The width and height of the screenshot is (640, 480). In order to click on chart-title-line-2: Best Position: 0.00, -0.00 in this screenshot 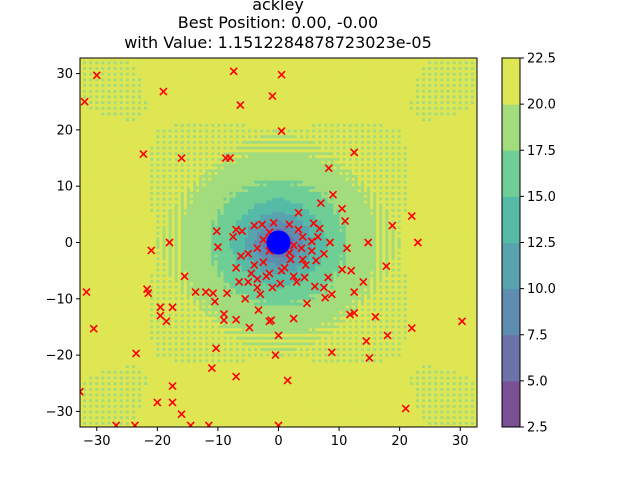, I will do `click(278, 22)`.